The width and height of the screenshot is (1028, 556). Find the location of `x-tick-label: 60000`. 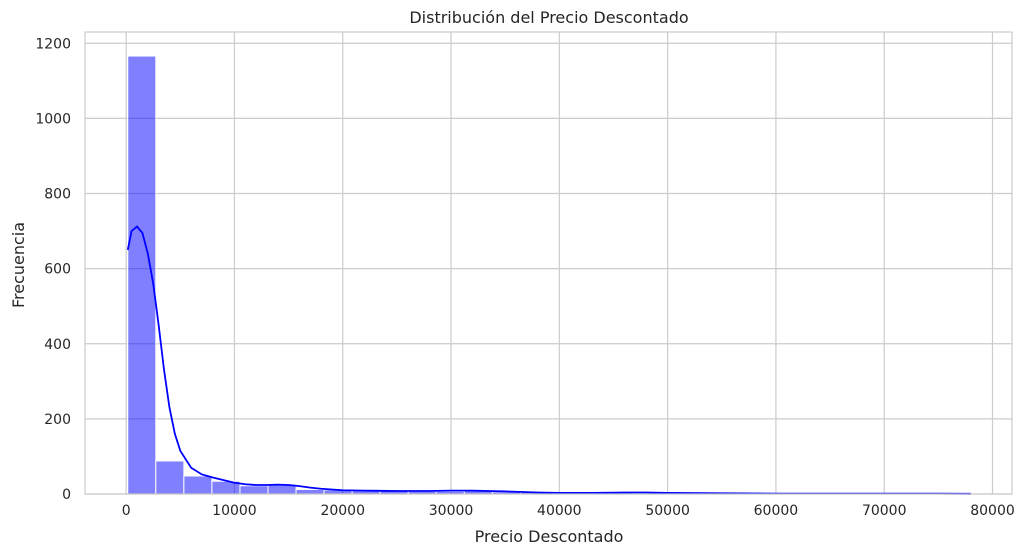

x-tick-label: 60000 is located at coordinates (776, 511).